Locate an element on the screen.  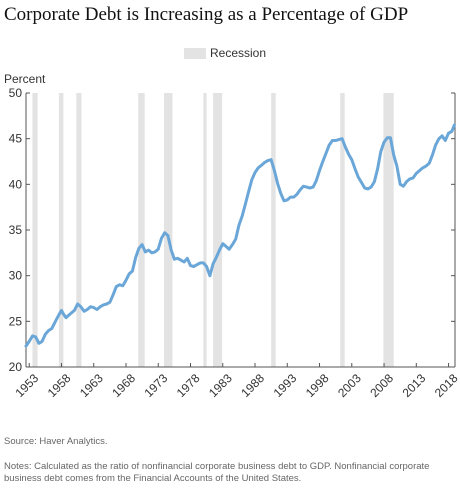
x-tick-label: 2008 is located at coordinates (381, 385).